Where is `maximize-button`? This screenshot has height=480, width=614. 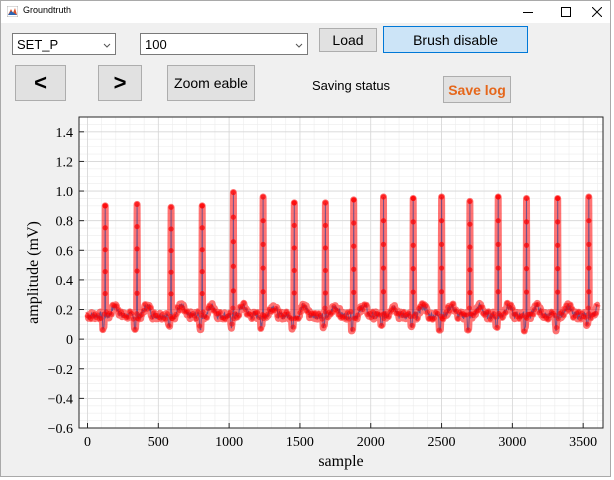 maximize-button is located at coordinates (566, 12).